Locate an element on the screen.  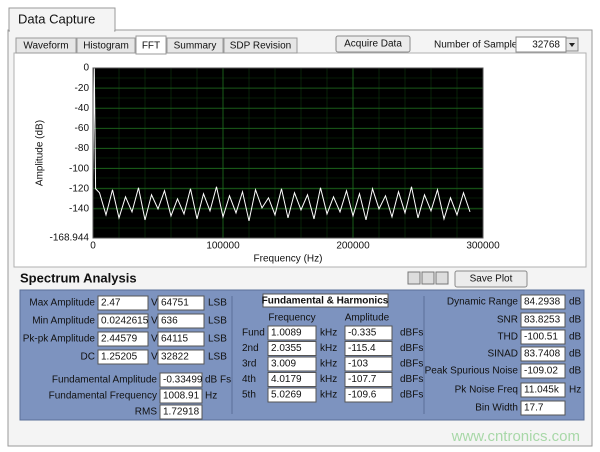
harmonic-amp: -115.4 is located at coordinates (362, 348).